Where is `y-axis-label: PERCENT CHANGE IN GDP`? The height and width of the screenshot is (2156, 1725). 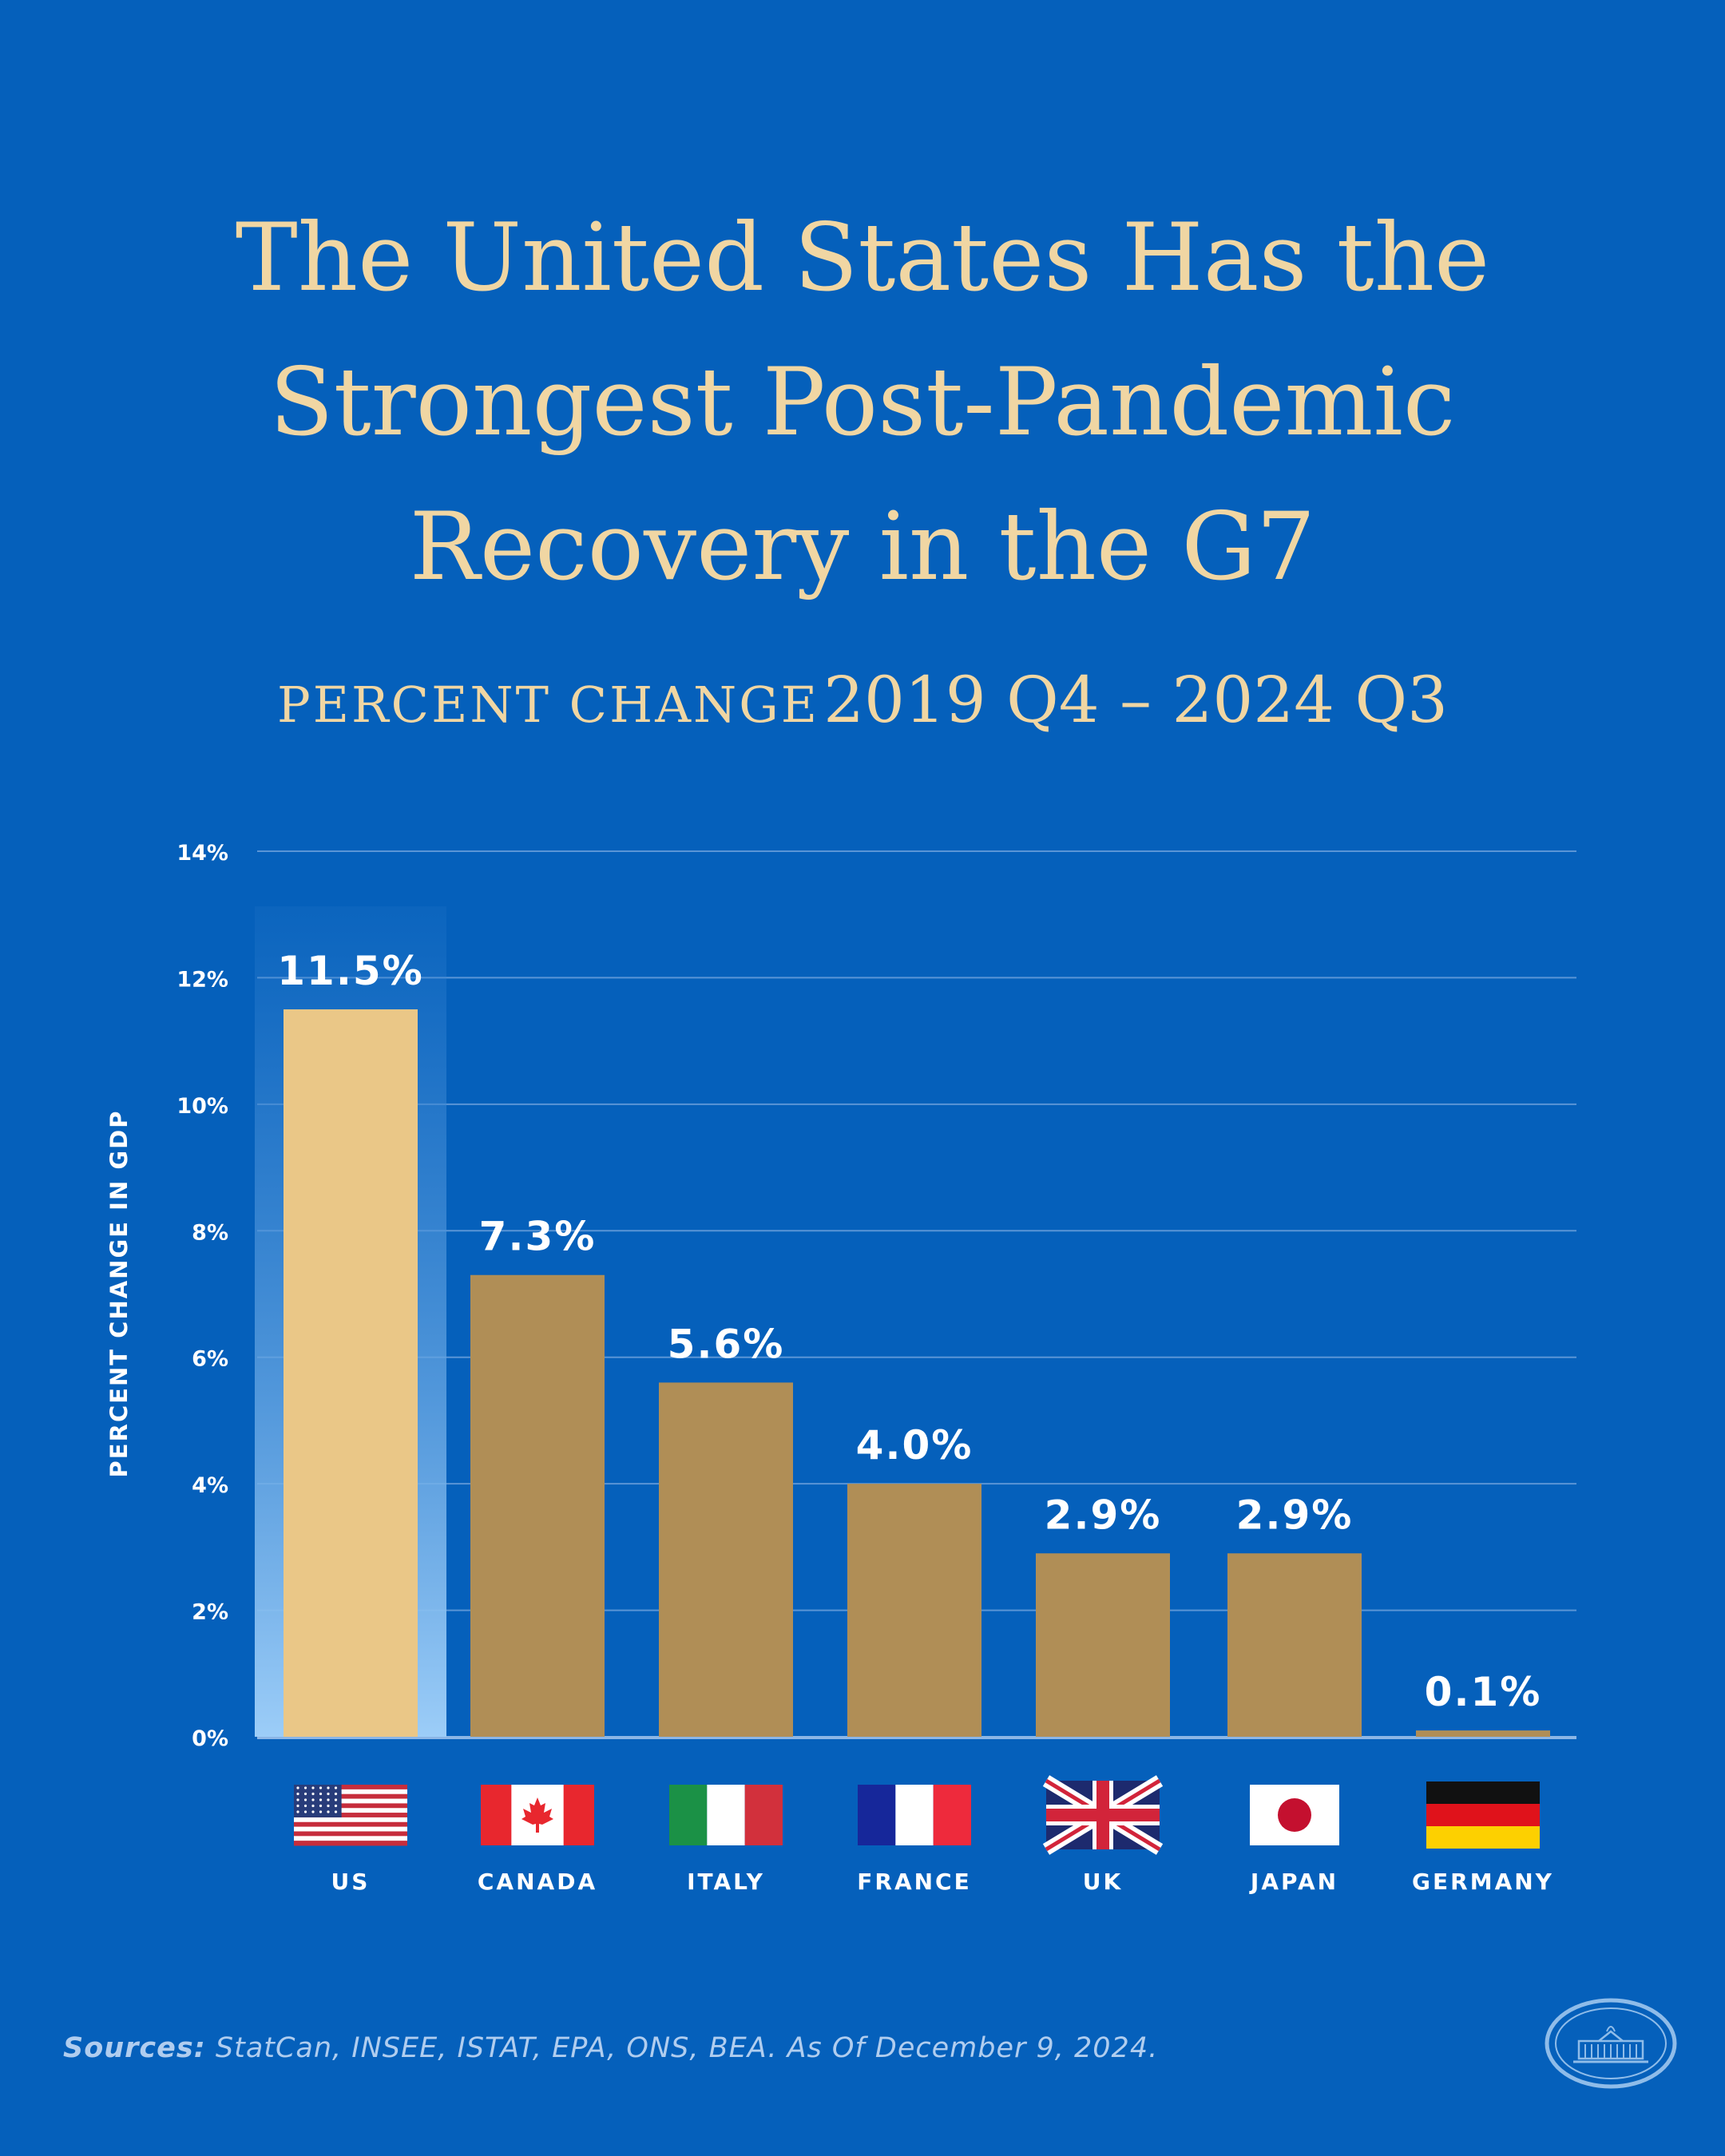 y-axis-label: PERCENT CHANGE IN GDP is located at coordinates (119, 1294).